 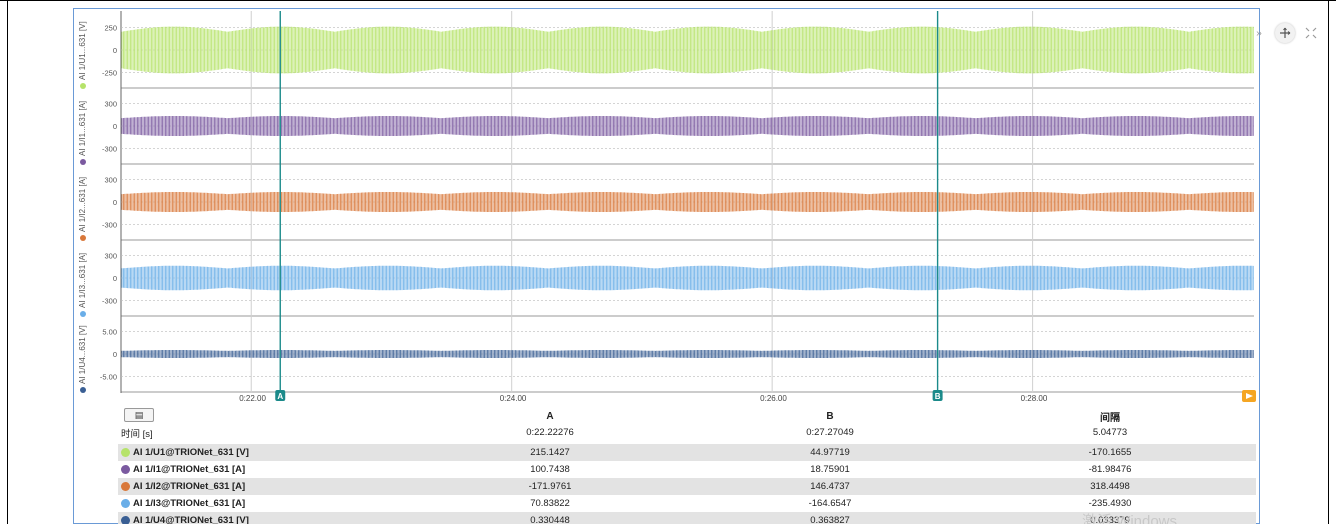 What do you see at coordinates (550, 452) in the screenshot?
I see `value-a: 215.1427` at bounding box center [550, 452].